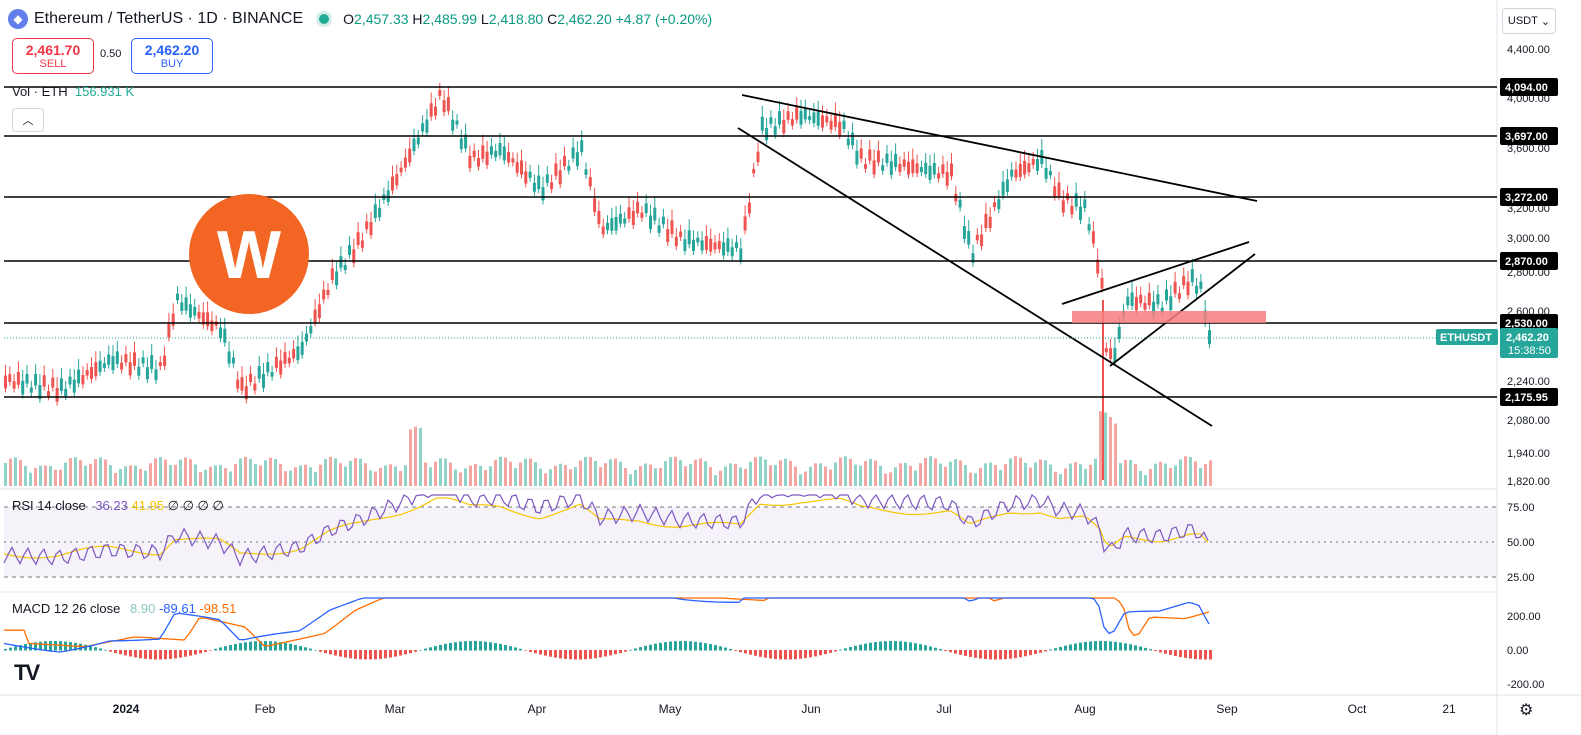  What do you see at coordinates (172, 56) in the screenshot?
I see `buy-button: 2,462.20 BUY` at bounding box center [172, 56].